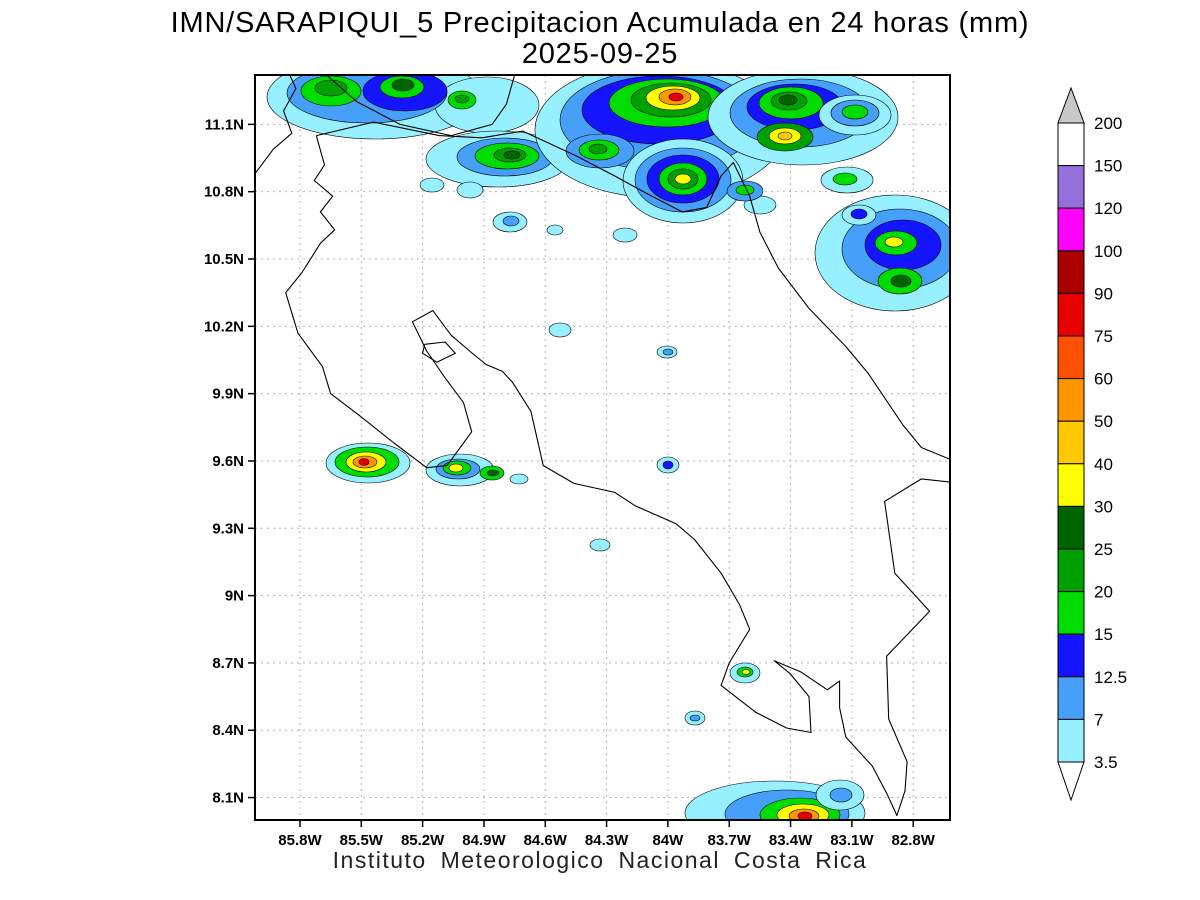  Describe the element at coordinates (228, 461) in the screenshot. I see `y-axis-label: 9.6N` at that location.